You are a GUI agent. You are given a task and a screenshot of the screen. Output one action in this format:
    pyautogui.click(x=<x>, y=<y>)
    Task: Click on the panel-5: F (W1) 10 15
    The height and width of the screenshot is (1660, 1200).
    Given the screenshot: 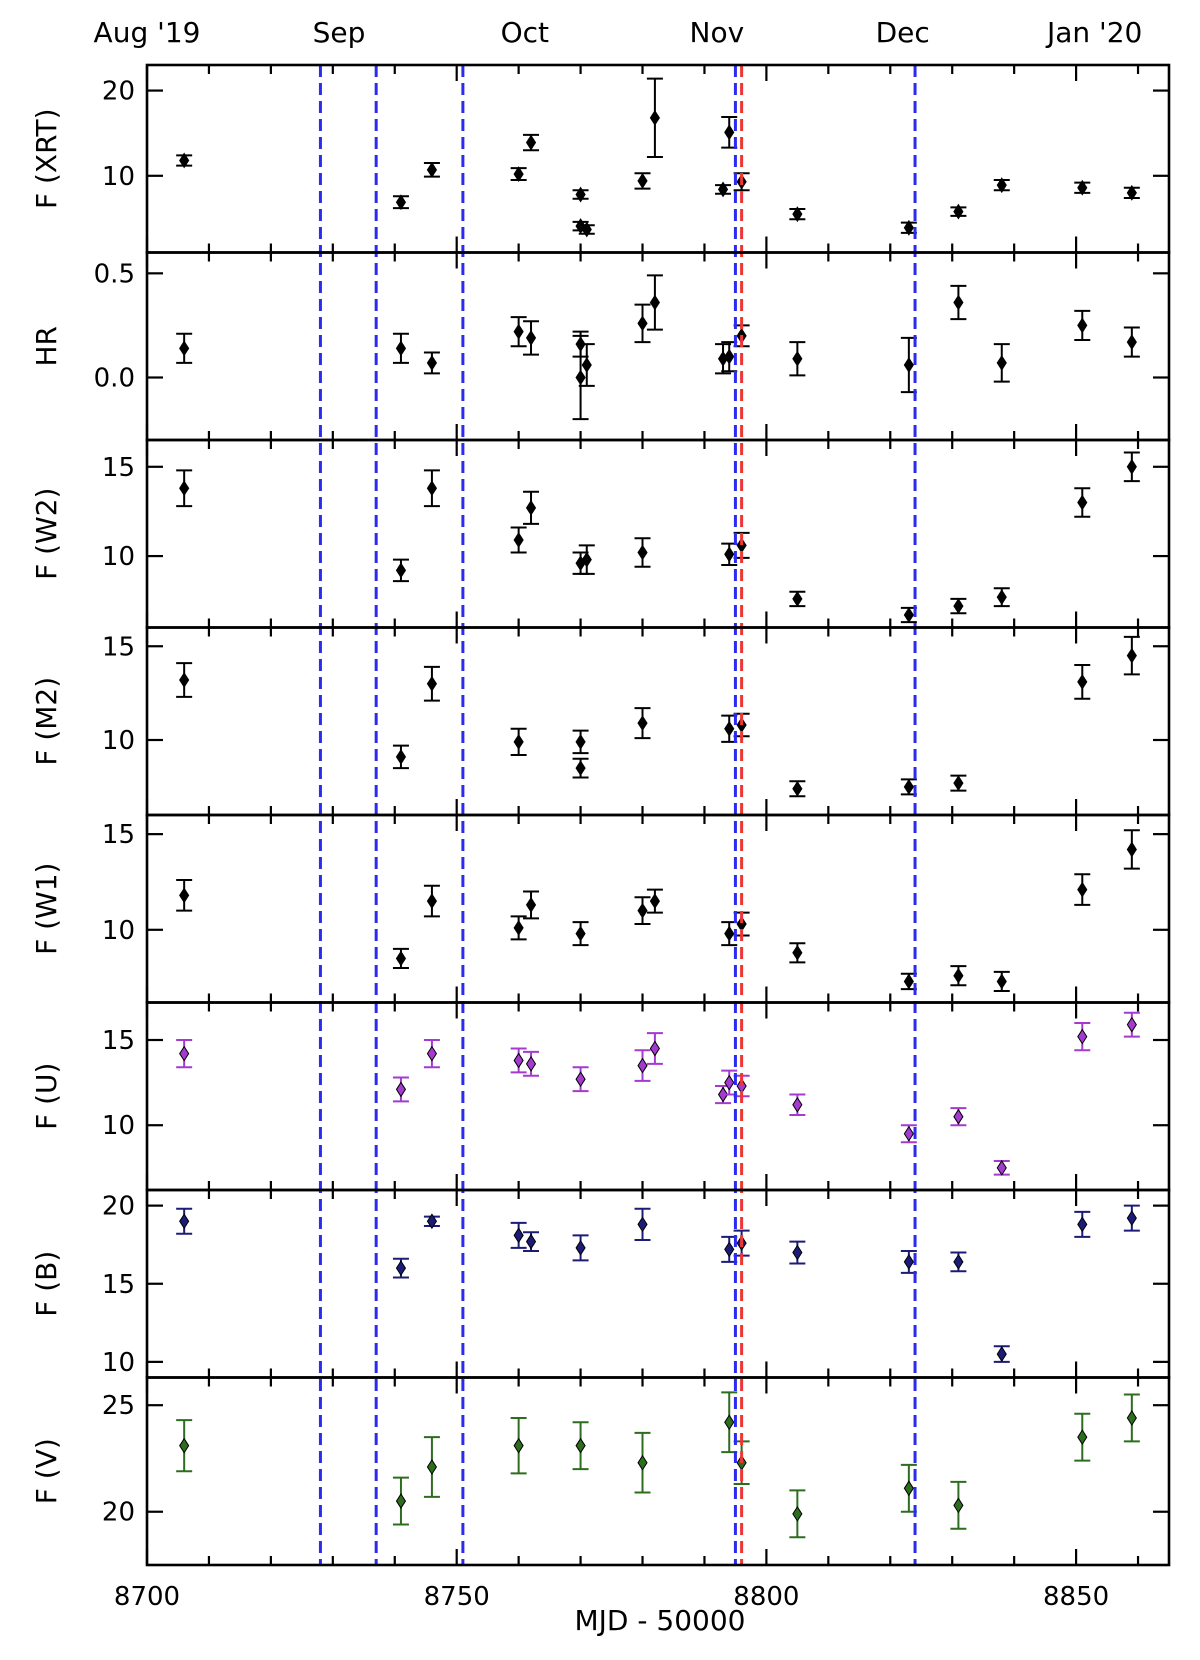 What is the action you would take?
    pyautogui.click(x=599, y=909)
    